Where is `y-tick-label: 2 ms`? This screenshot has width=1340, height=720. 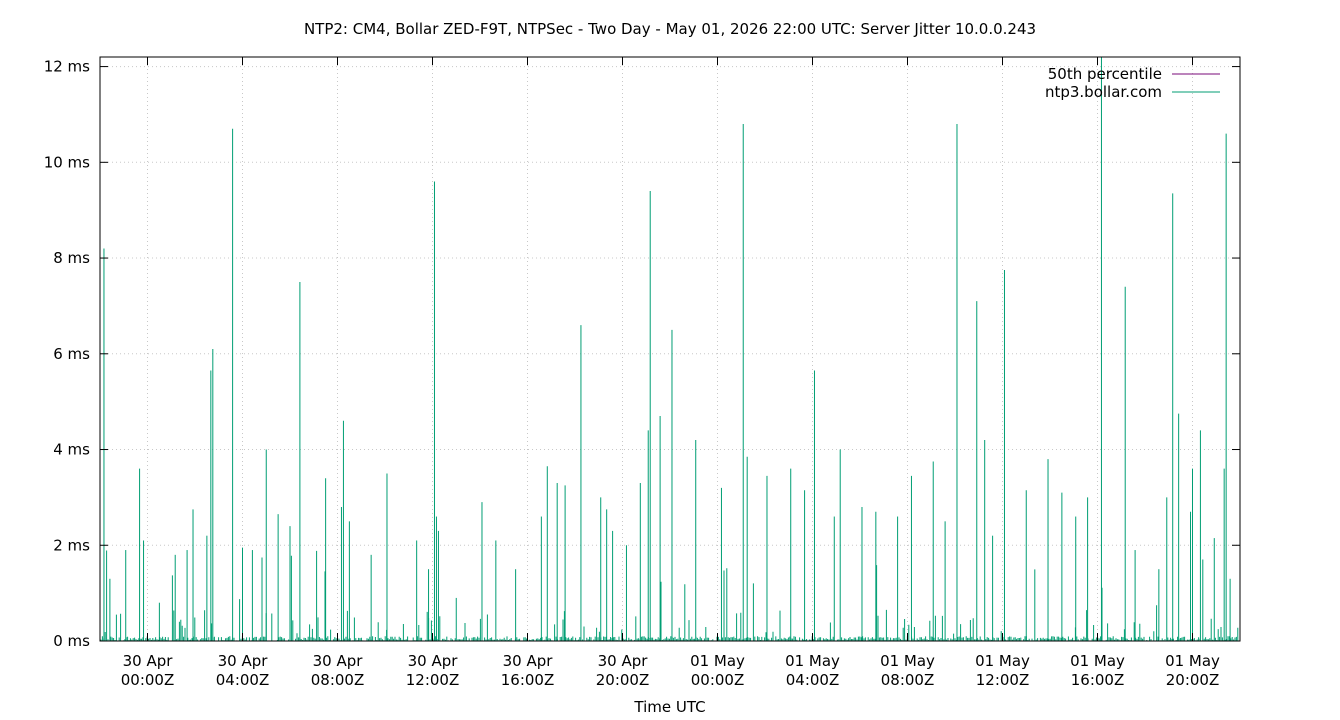 y-tick-label: 2 ms is located at coordinates (71, 545).